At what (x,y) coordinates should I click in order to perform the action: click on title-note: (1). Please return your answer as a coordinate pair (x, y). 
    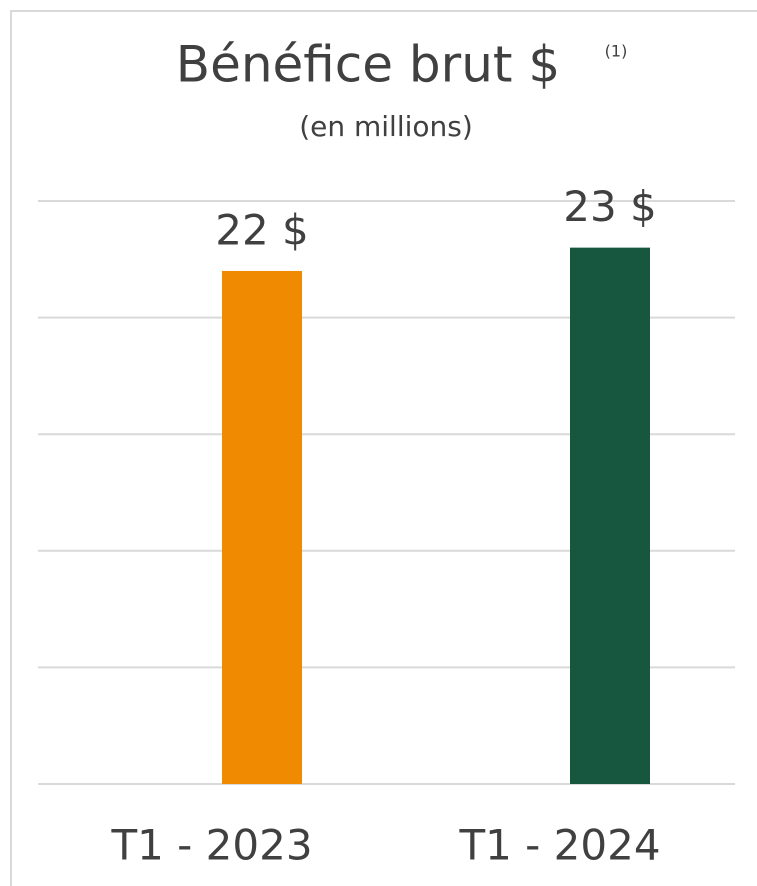
    Looking at the image, I should click on (616, 51).